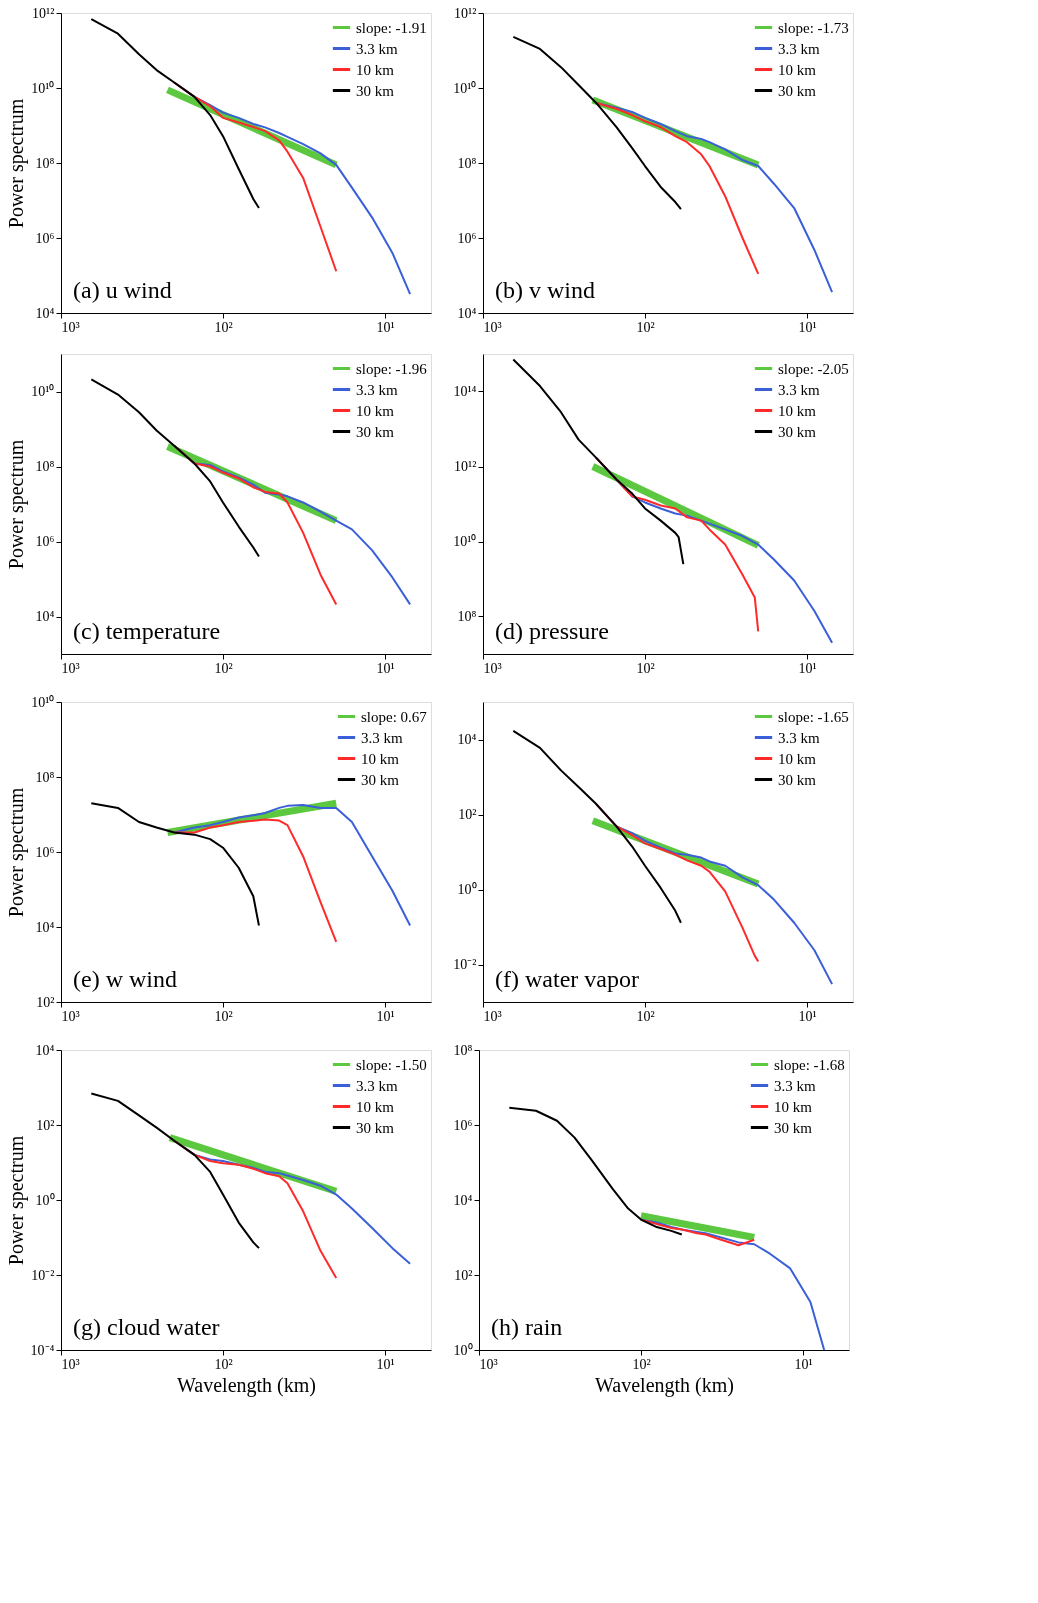  What do you see at coordinates (146, 1327) in the screenshot?
I see `annotation: (g) cloud water` at bounding box center [146, 1327].